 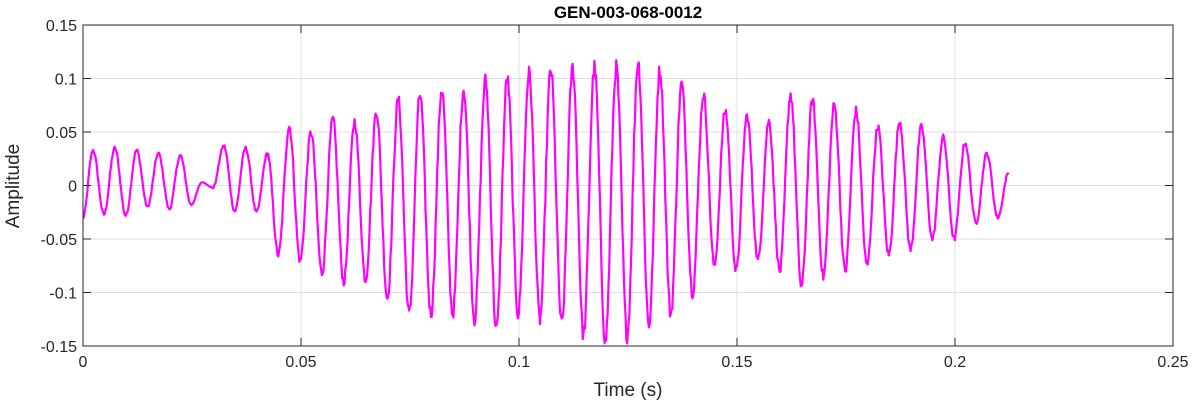 I want to click on y-tick-label: 0.1, so click(x=66, y=80).